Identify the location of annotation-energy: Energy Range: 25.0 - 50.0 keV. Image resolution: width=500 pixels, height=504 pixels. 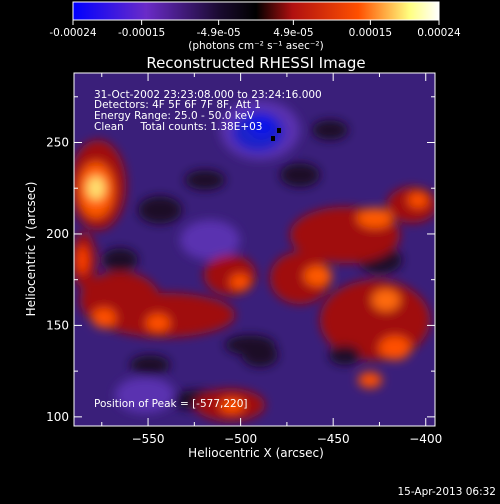
(174, 116).